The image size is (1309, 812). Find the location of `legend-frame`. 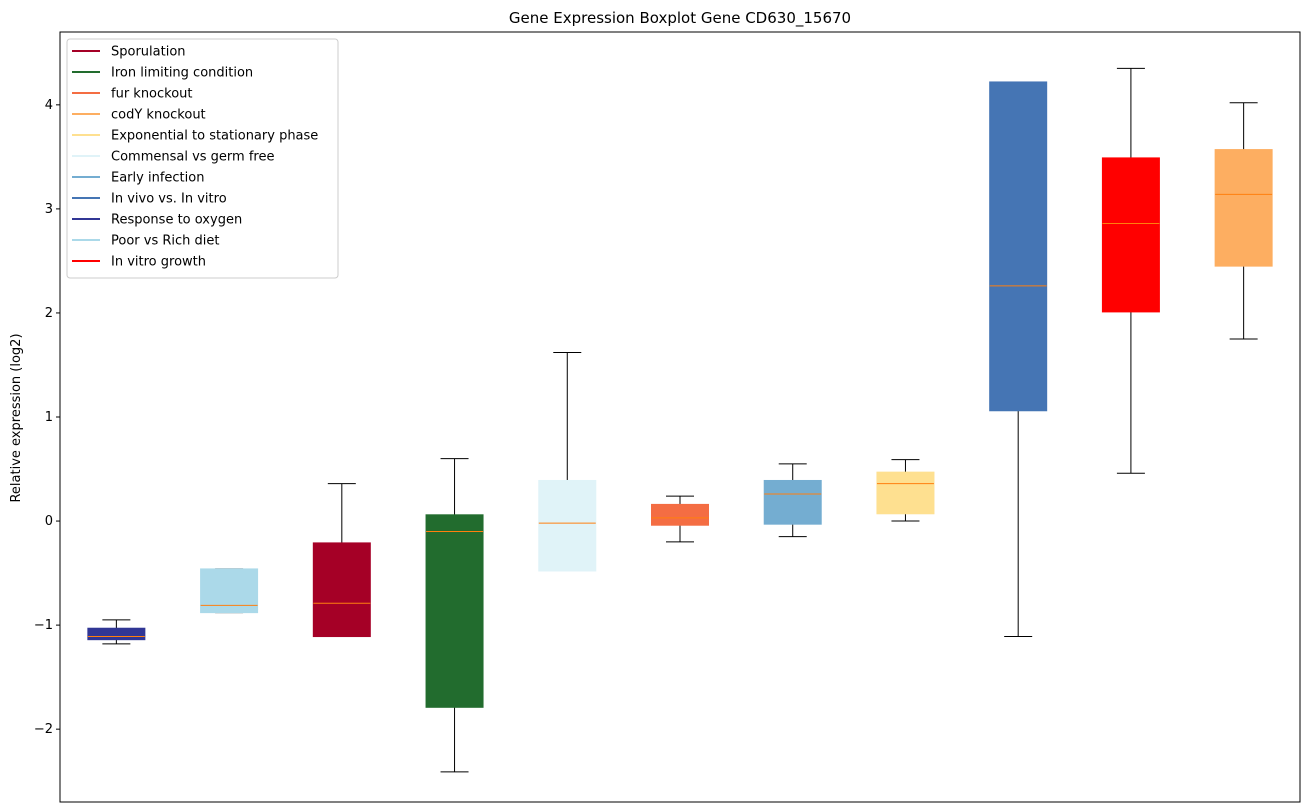

legend-frame is located at coordinates (202, 158).